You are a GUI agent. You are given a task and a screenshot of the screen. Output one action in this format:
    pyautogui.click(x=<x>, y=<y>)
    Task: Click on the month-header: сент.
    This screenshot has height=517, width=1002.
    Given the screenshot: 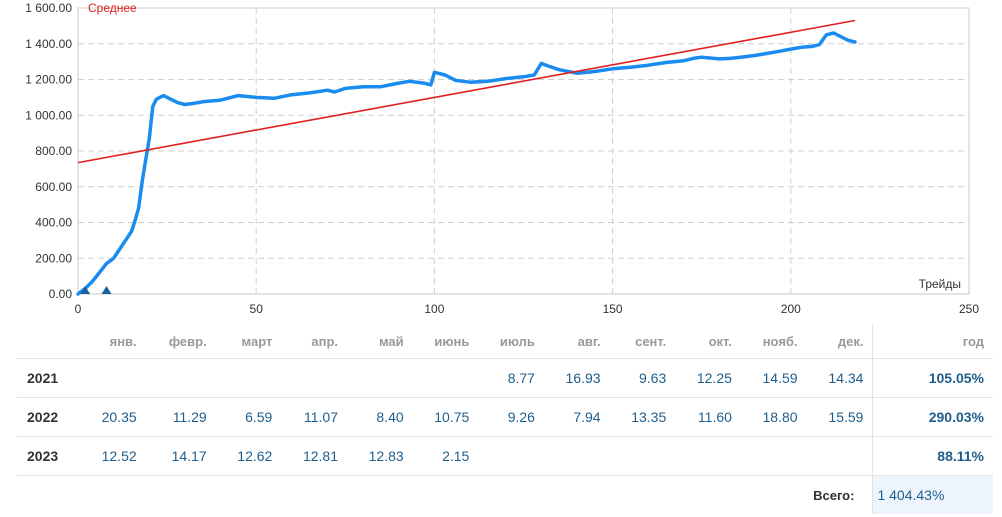 What is the action you would take?
    pyautogui.click(x=651, y=341)
    